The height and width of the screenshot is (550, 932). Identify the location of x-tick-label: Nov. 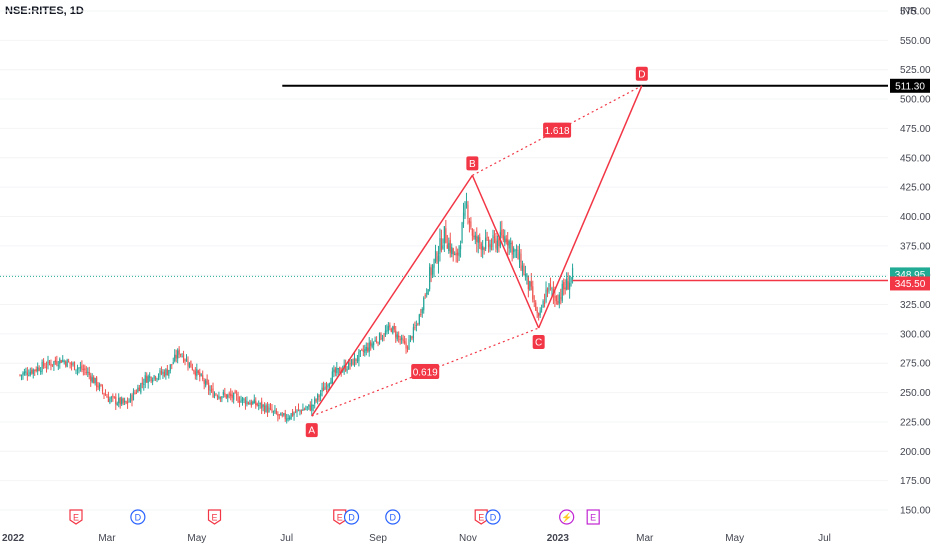
(468, 538).